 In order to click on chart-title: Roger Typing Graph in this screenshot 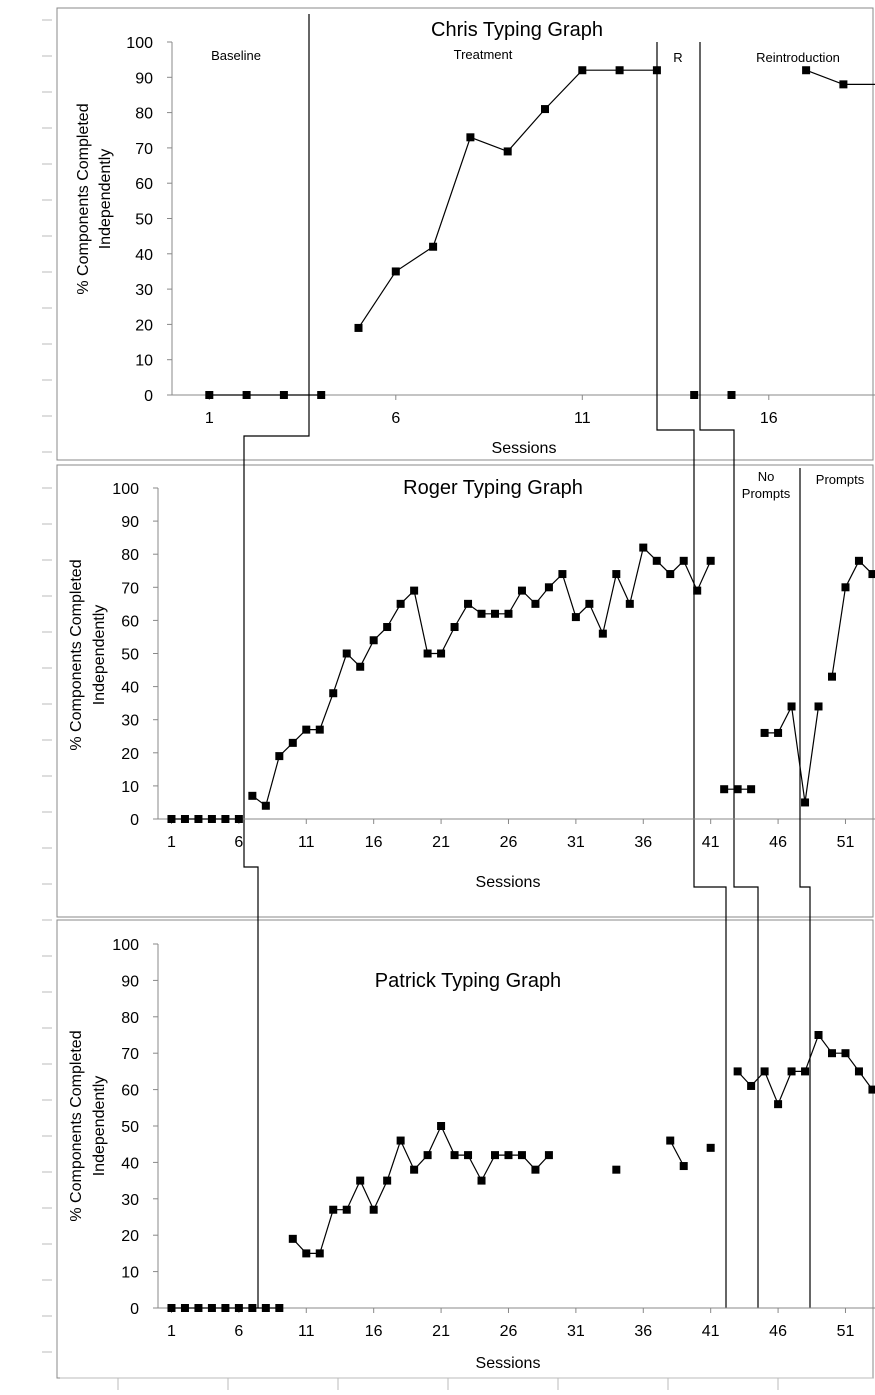, I will do `click(493, 488)`.